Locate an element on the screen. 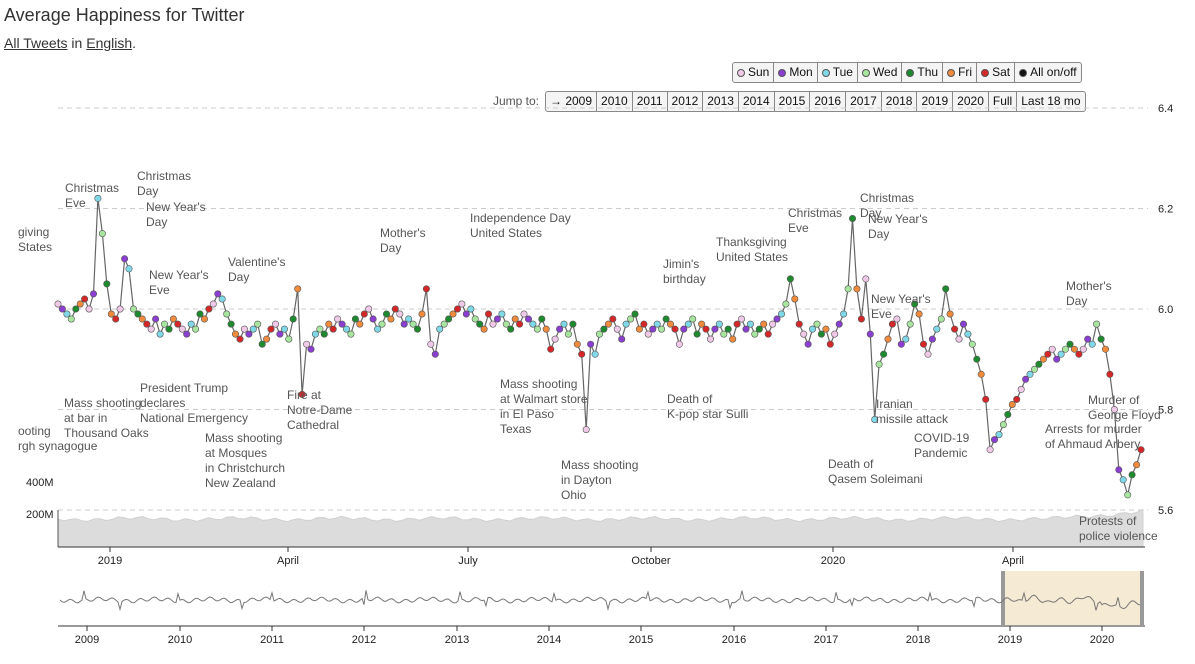  jump-button: 2020 is located at coordinates (970, 101).